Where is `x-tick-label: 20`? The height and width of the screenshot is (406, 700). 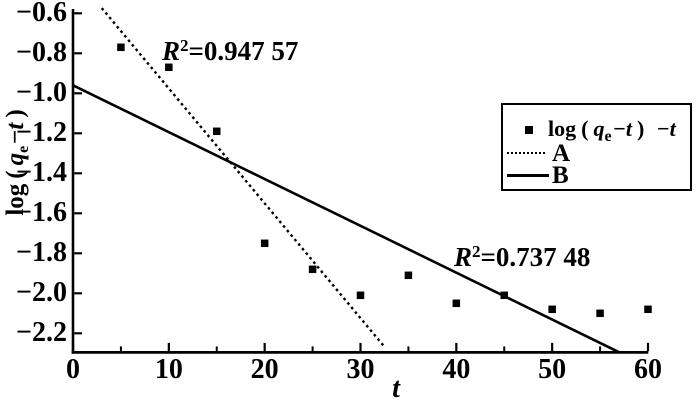 x-tick-label: 20 is located at coordinates (264, 369).